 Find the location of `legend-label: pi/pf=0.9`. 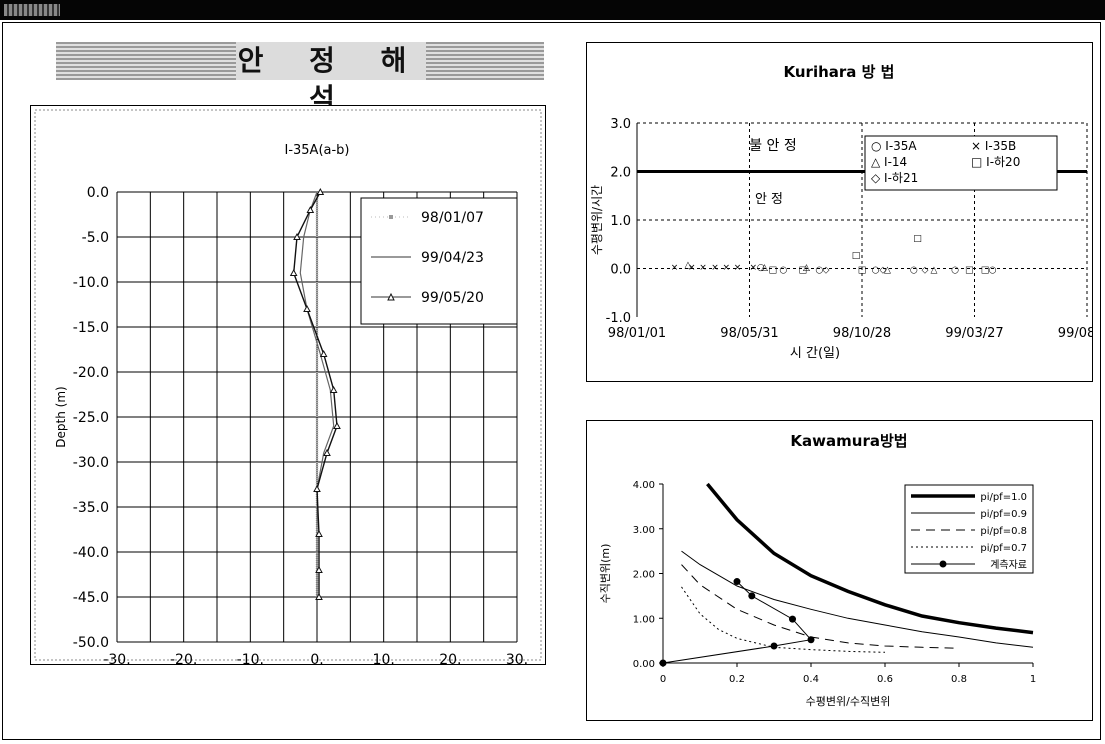

legend-label: pi/pf=0.9 is located at coordinates (1003, 514).